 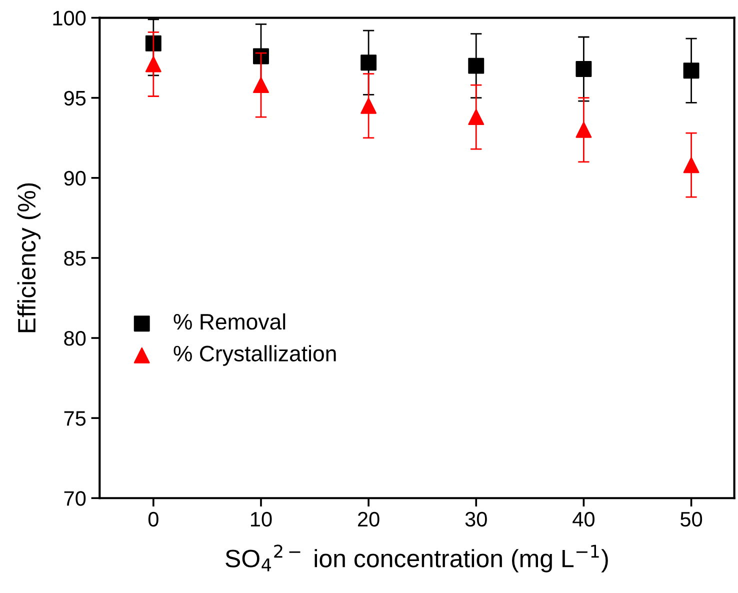 What do you see at coordinates (691, 519) in the screenshot?
I see `x-tick-label: 50` at bounding box center [691, 519].